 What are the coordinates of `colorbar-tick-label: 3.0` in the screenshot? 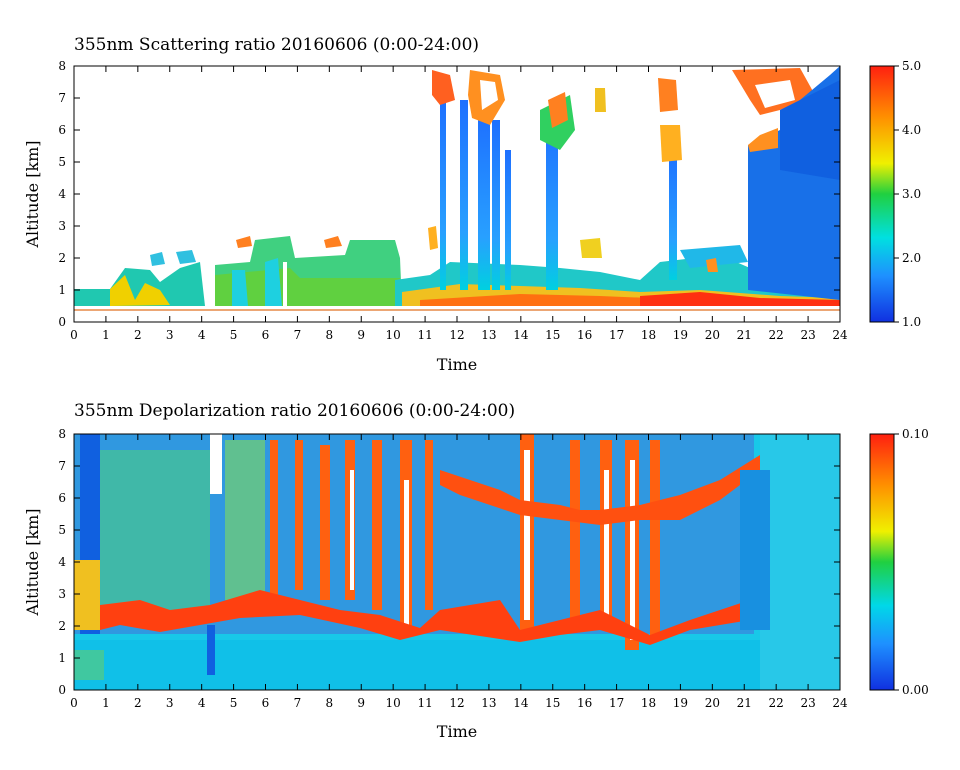 It's located at (911, 194).